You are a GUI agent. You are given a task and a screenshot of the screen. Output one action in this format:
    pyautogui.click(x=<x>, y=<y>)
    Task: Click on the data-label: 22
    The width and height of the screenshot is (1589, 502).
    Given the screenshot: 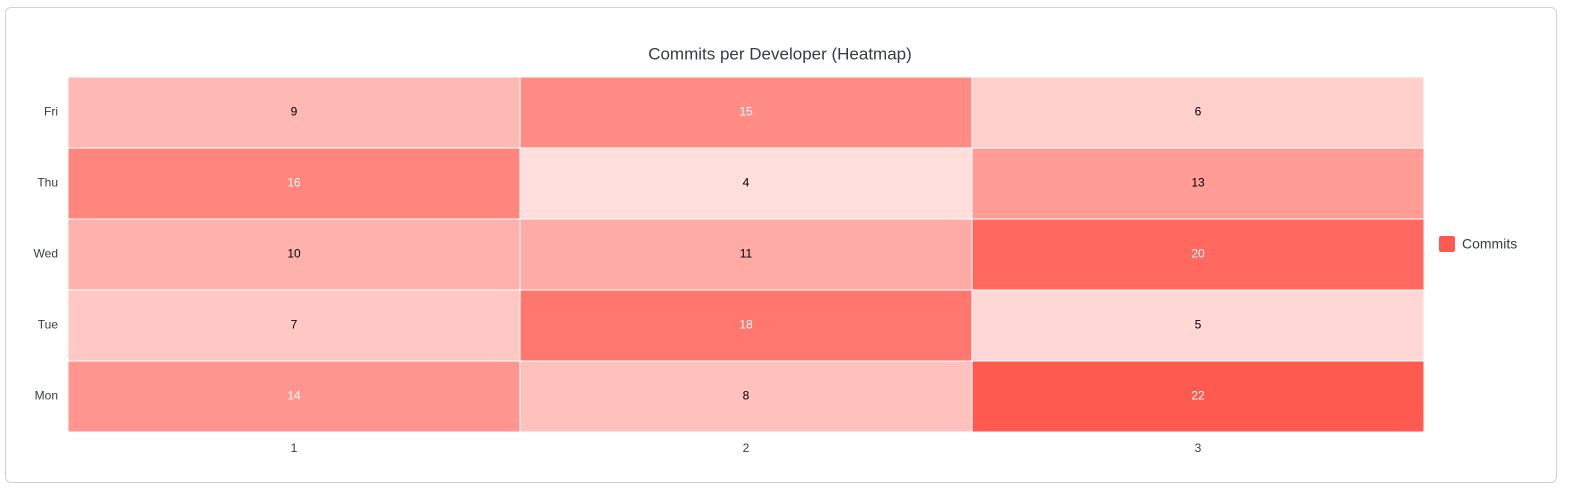 What is the action you would take?
    pyautogui.click(x=1198, y=396)
    